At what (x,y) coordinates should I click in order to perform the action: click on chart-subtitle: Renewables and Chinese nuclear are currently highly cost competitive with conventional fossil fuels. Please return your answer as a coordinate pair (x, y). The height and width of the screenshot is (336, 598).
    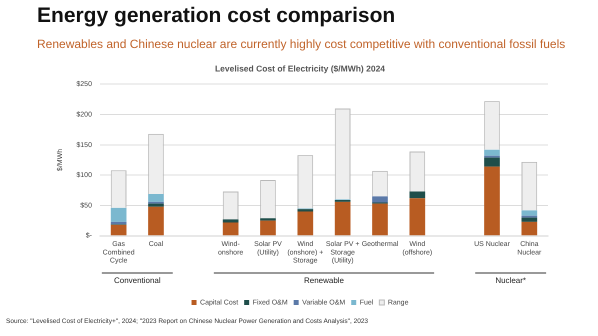
    Looking at the image, I should click on (301, 44).